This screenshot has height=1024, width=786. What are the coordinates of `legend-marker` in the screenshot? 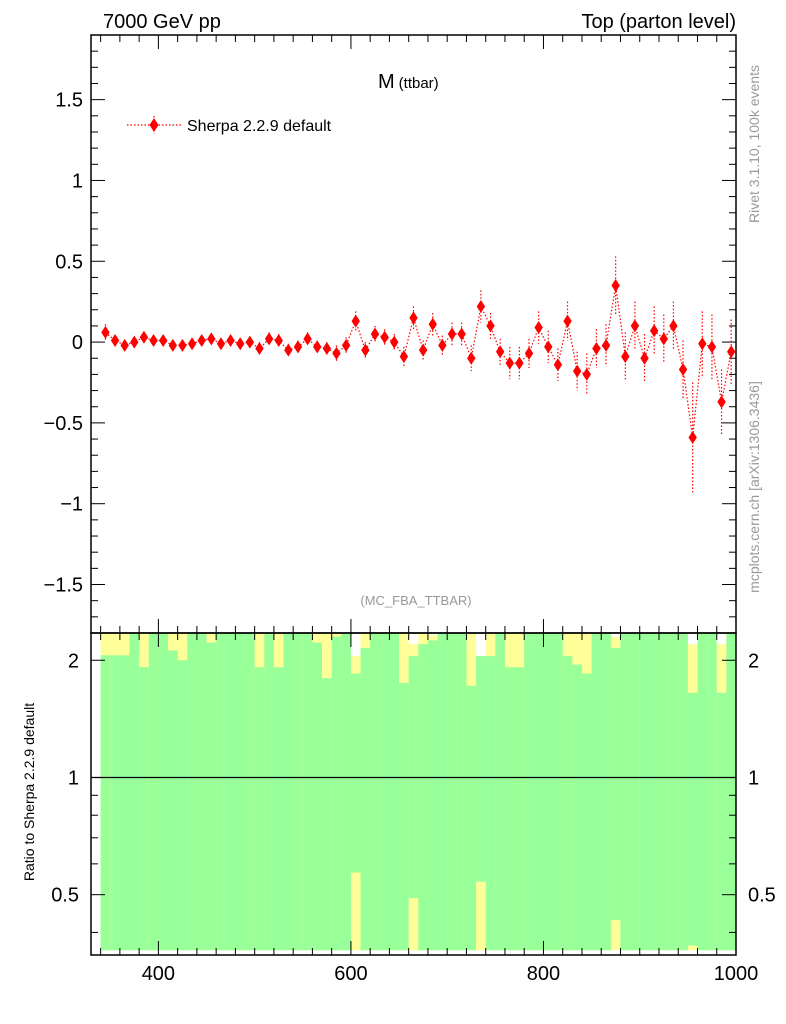 It's located at (154, 125).